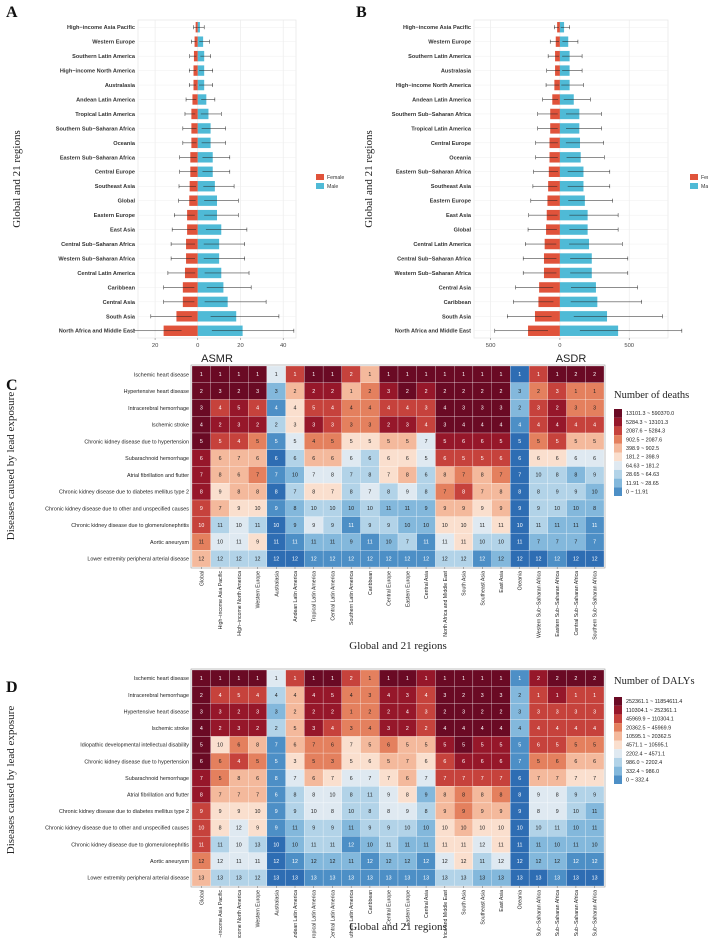  What do you see at coordinates (12, 687) in the screenshot?
I see `panel-label: D` at bounding box center [12, 687].